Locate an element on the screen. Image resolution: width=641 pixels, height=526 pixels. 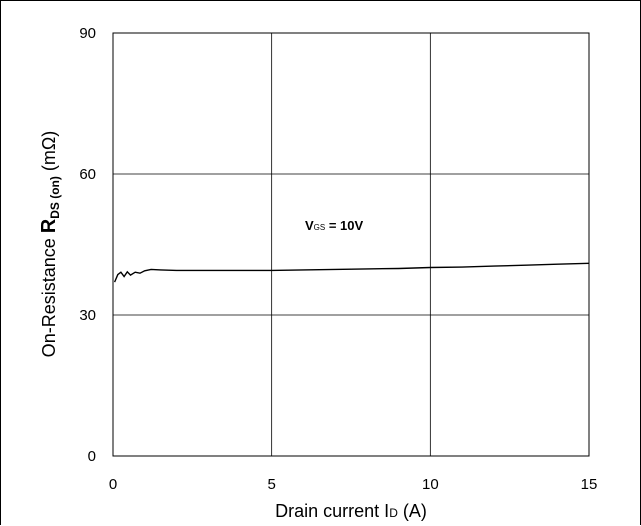
x-tick-label: 15 is located at coordinates (589, 484).